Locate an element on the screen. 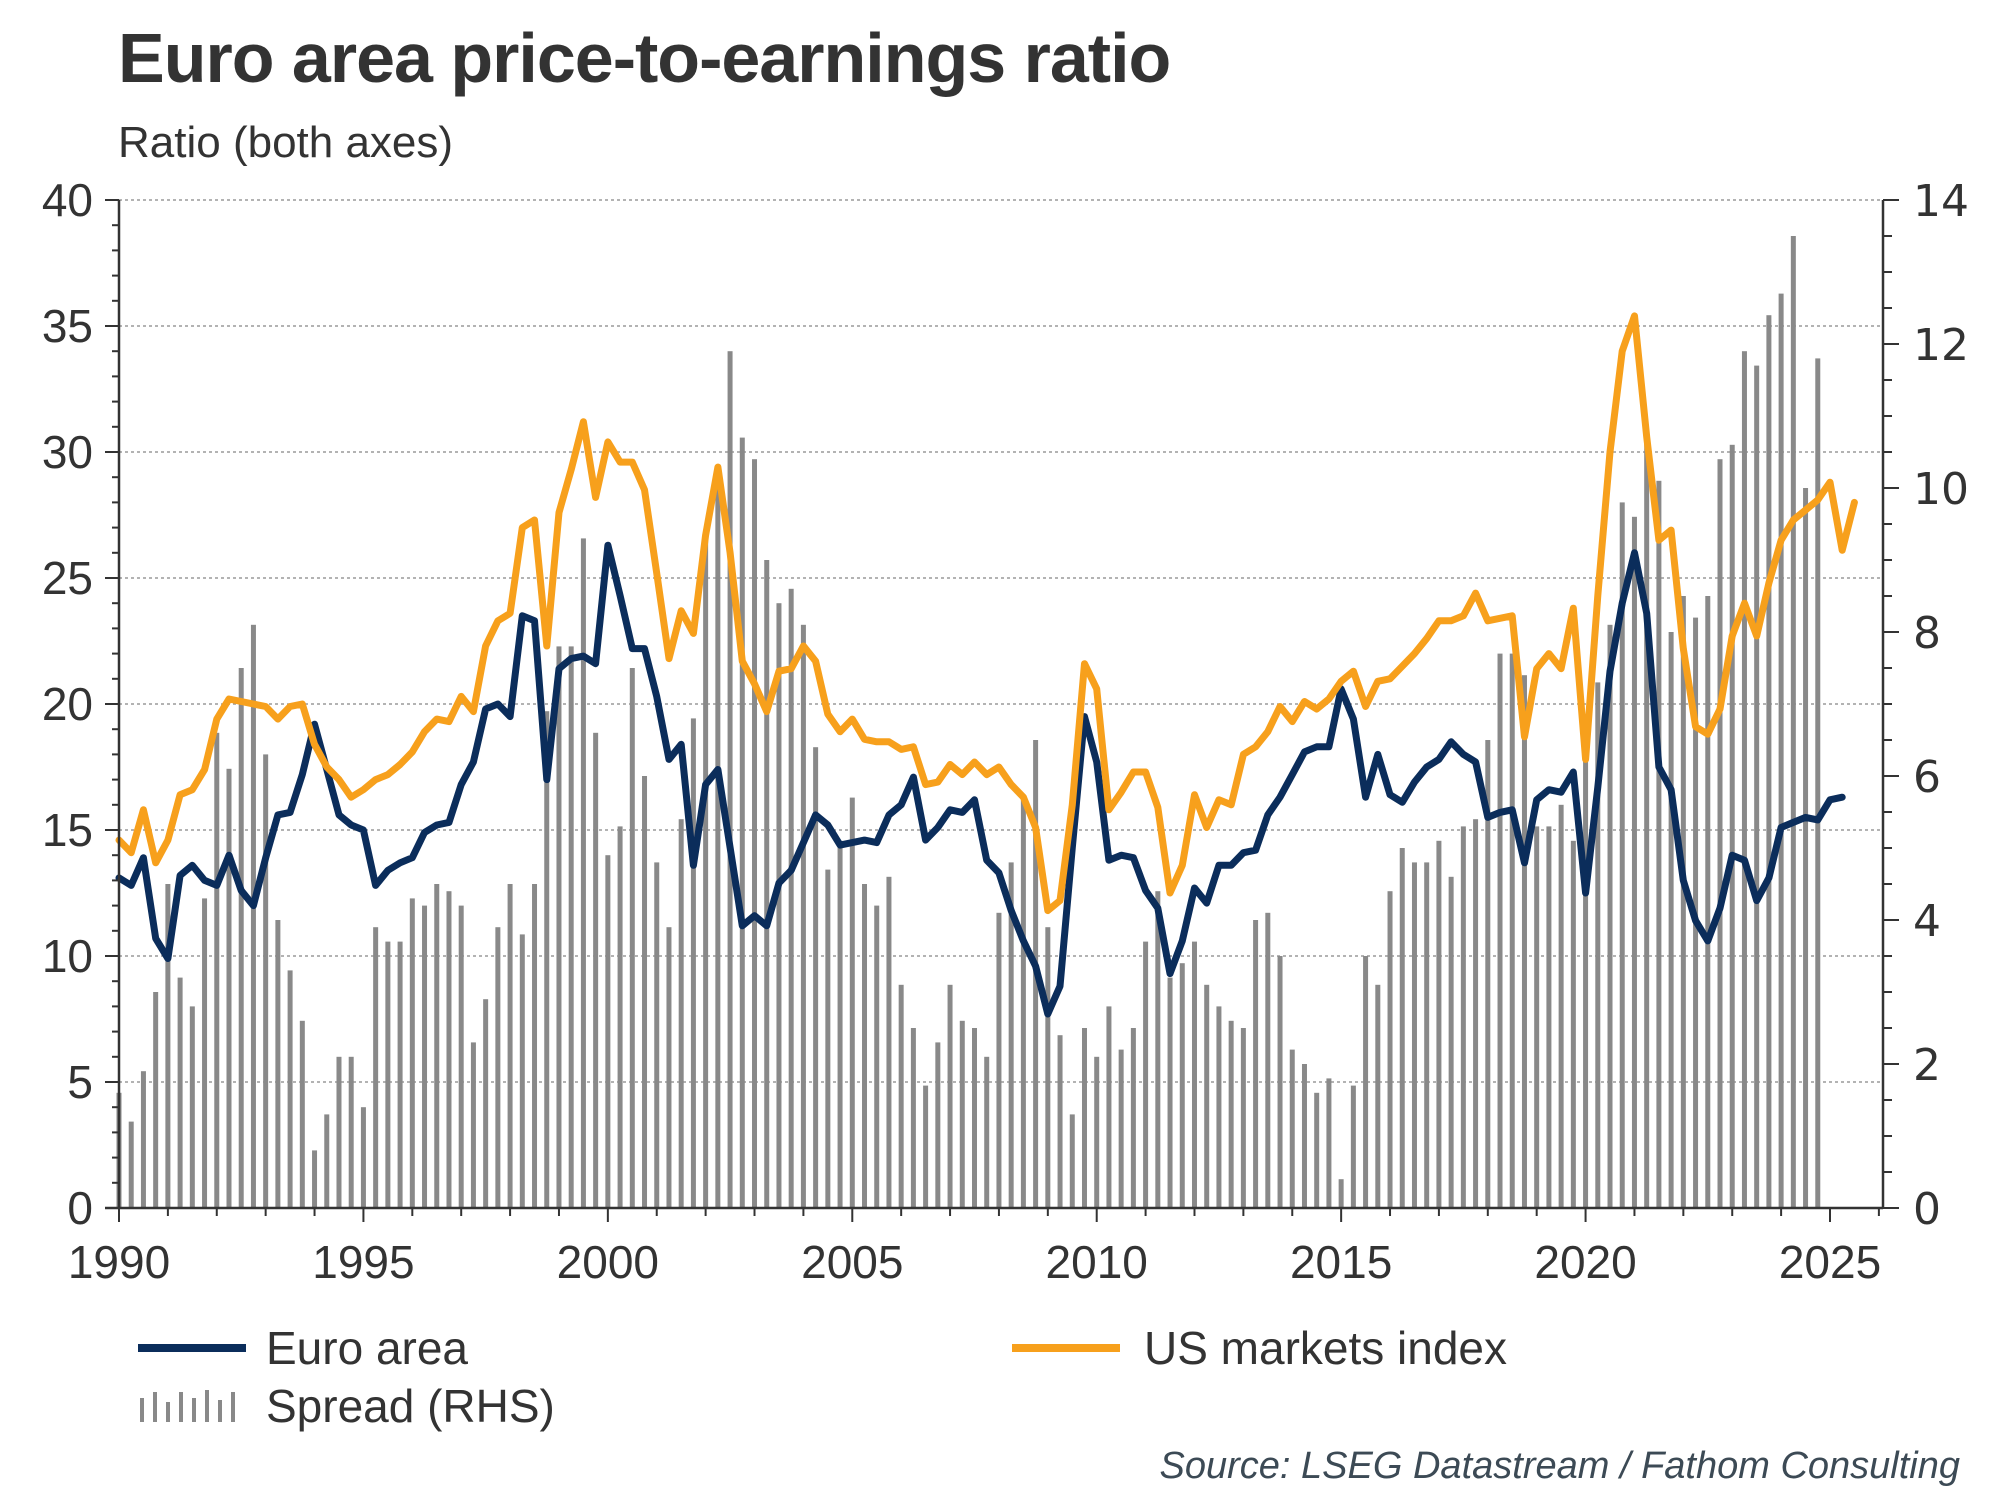 Image resolution: width=2000 pixels, height=1500 pixels. left-tick-label: 5 is located at coordinates (80, 1082).